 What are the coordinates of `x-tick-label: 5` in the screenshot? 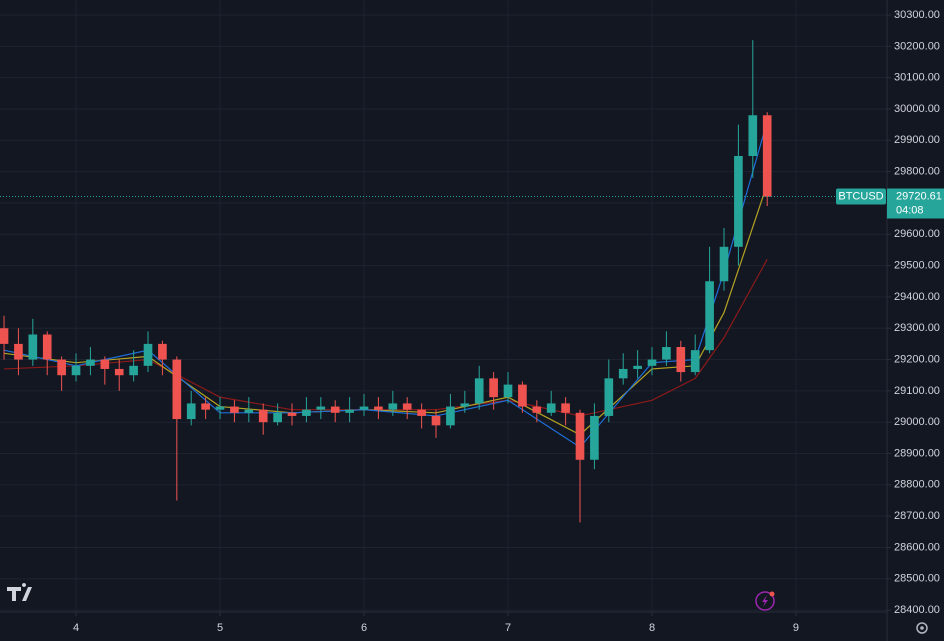 It's located at (220, 628).